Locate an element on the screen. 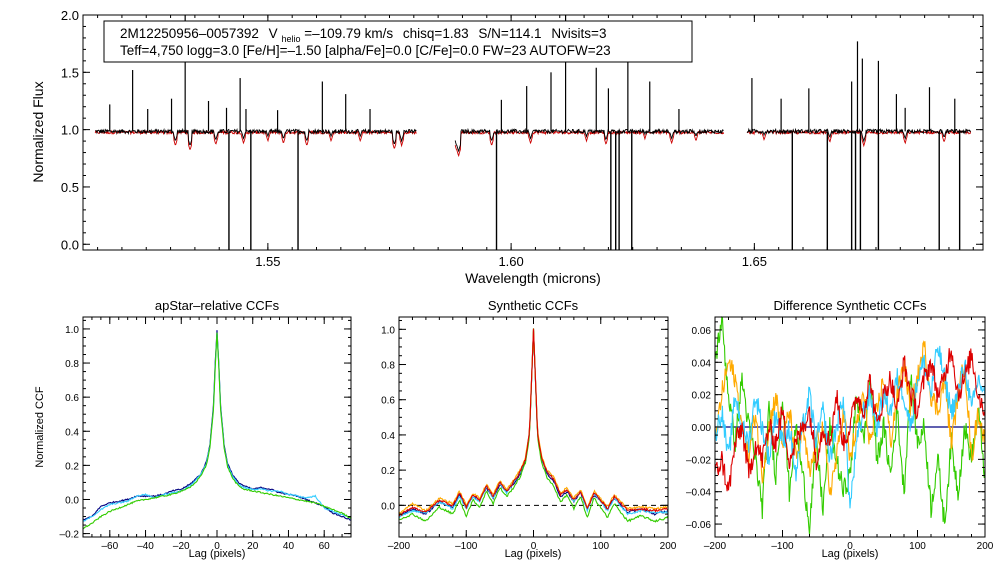  info-snr: S/N=114.1 is located at coordinates (509, 33).